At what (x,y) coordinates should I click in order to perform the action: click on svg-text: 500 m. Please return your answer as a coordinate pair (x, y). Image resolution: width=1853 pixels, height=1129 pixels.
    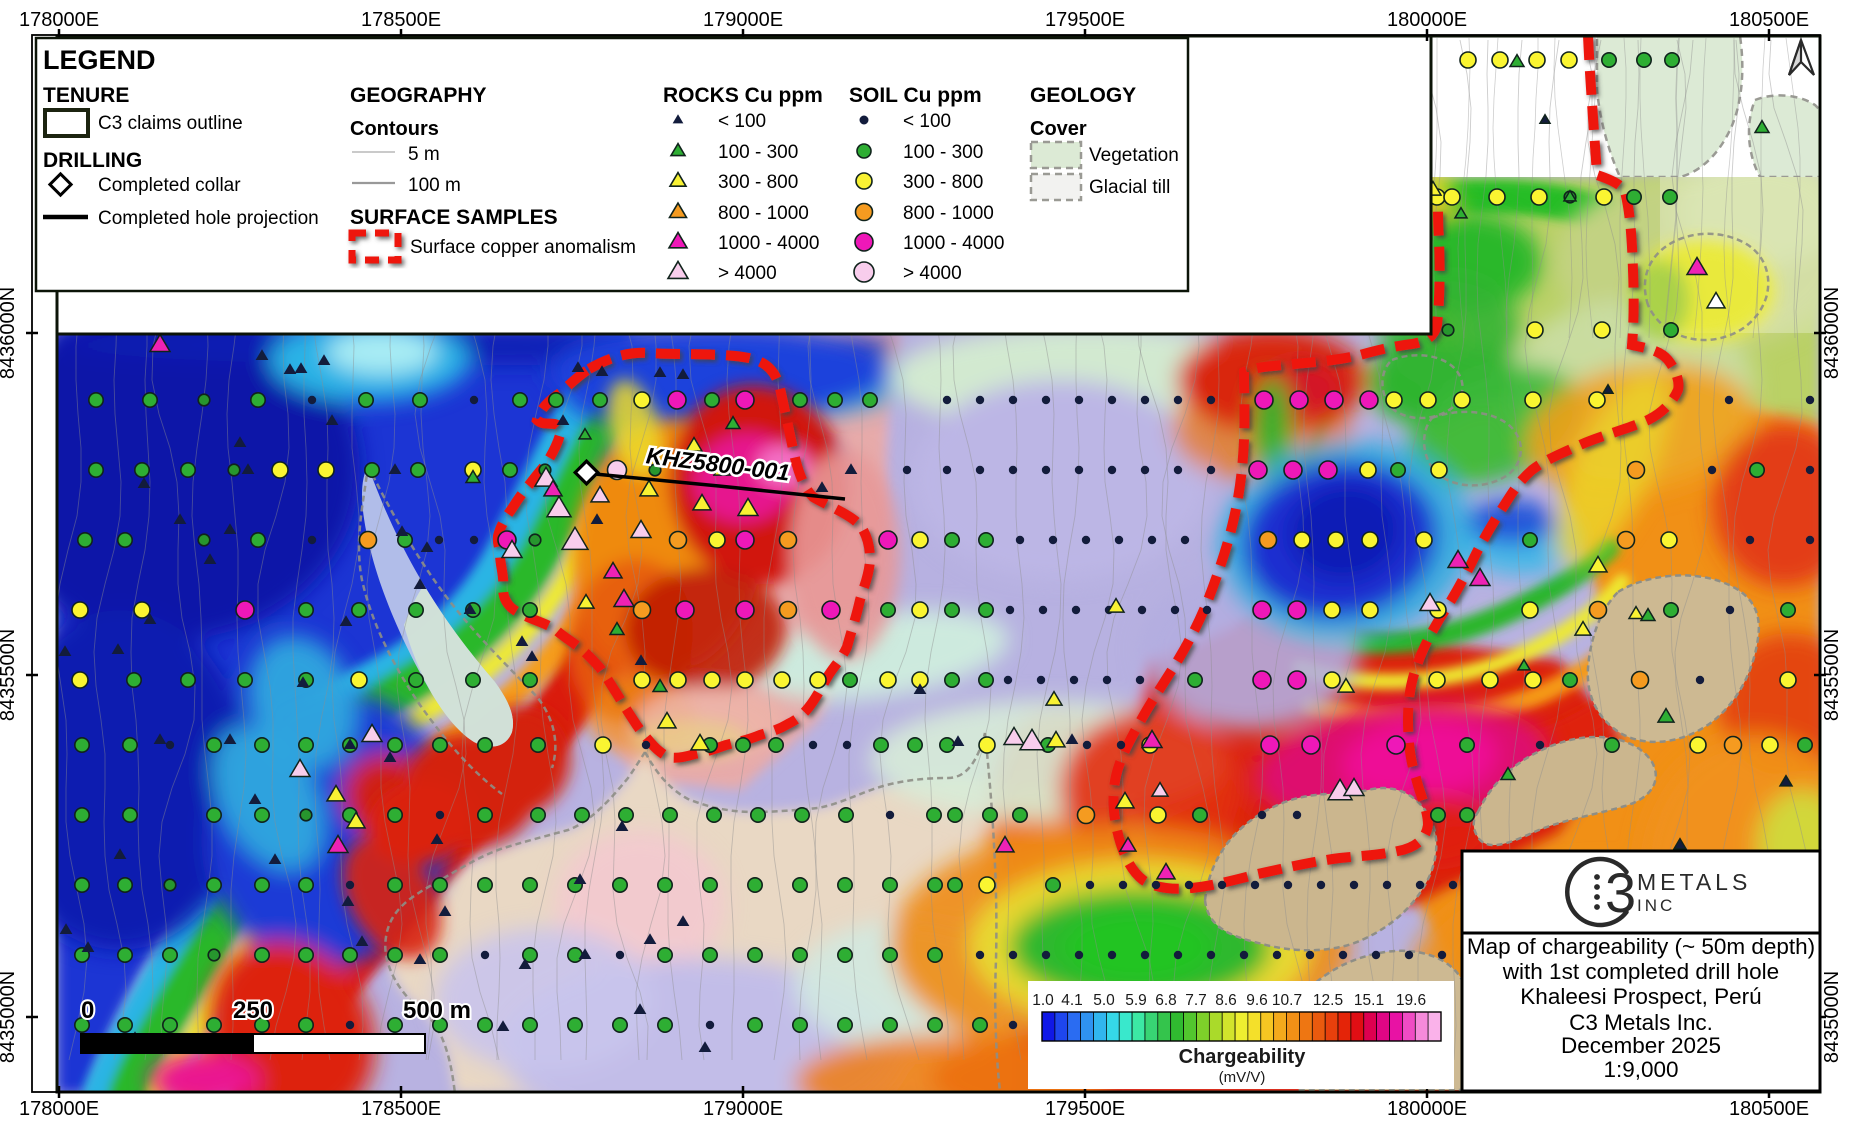
    Looking at the image, I should click on (437, 1010).